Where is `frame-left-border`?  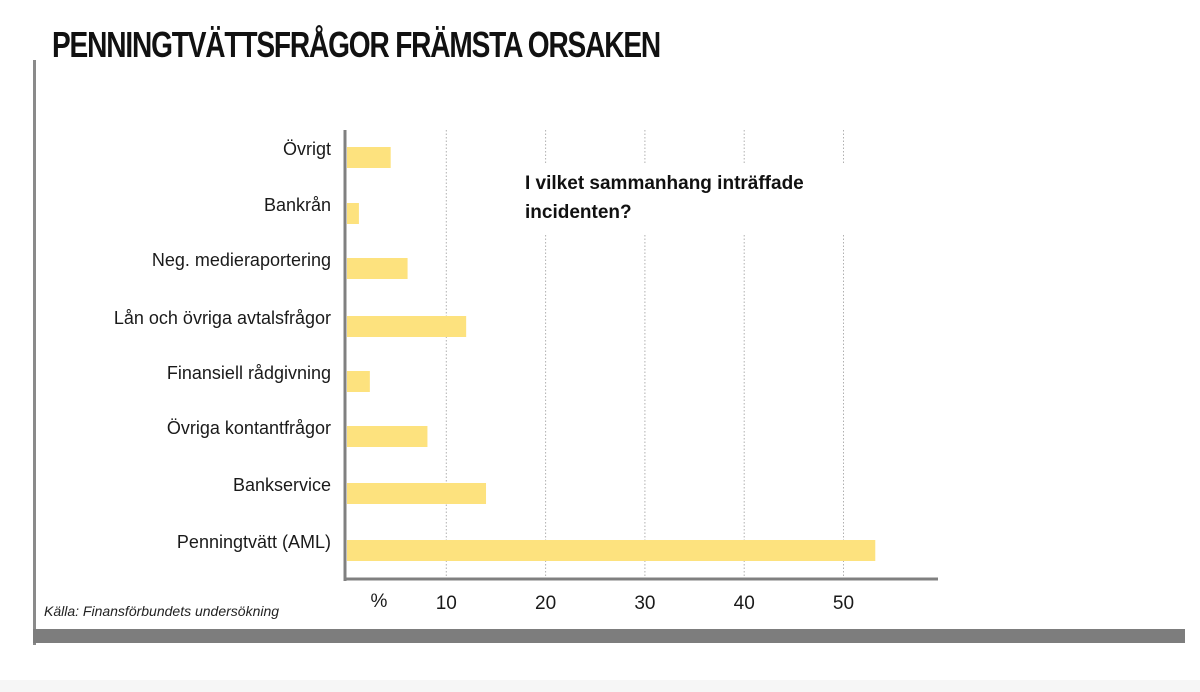 frame-left-border is located at coordinates (34, 352).